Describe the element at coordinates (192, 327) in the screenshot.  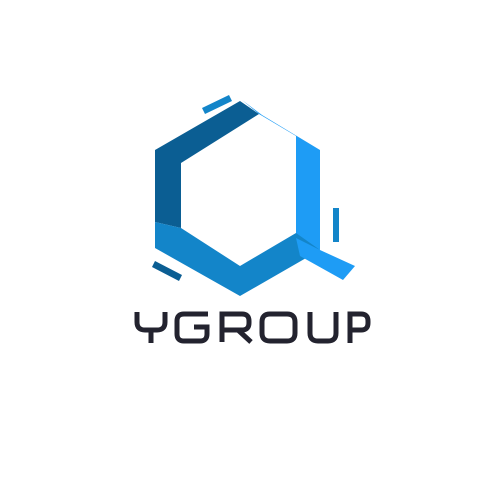
I see `letter-g` at that location.